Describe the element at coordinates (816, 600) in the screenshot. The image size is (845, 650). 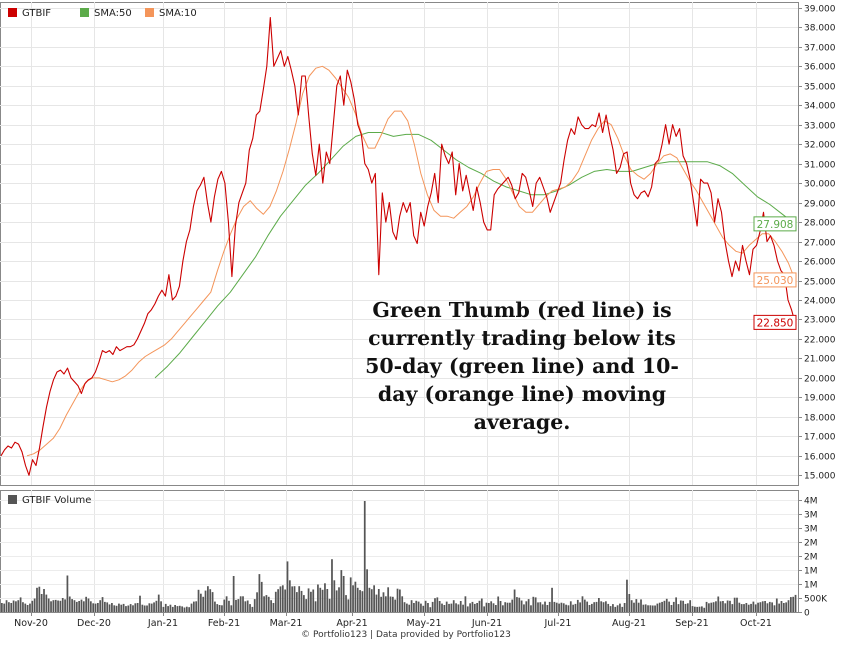
I see `volume-axis-tick-label: 500K` at that location.